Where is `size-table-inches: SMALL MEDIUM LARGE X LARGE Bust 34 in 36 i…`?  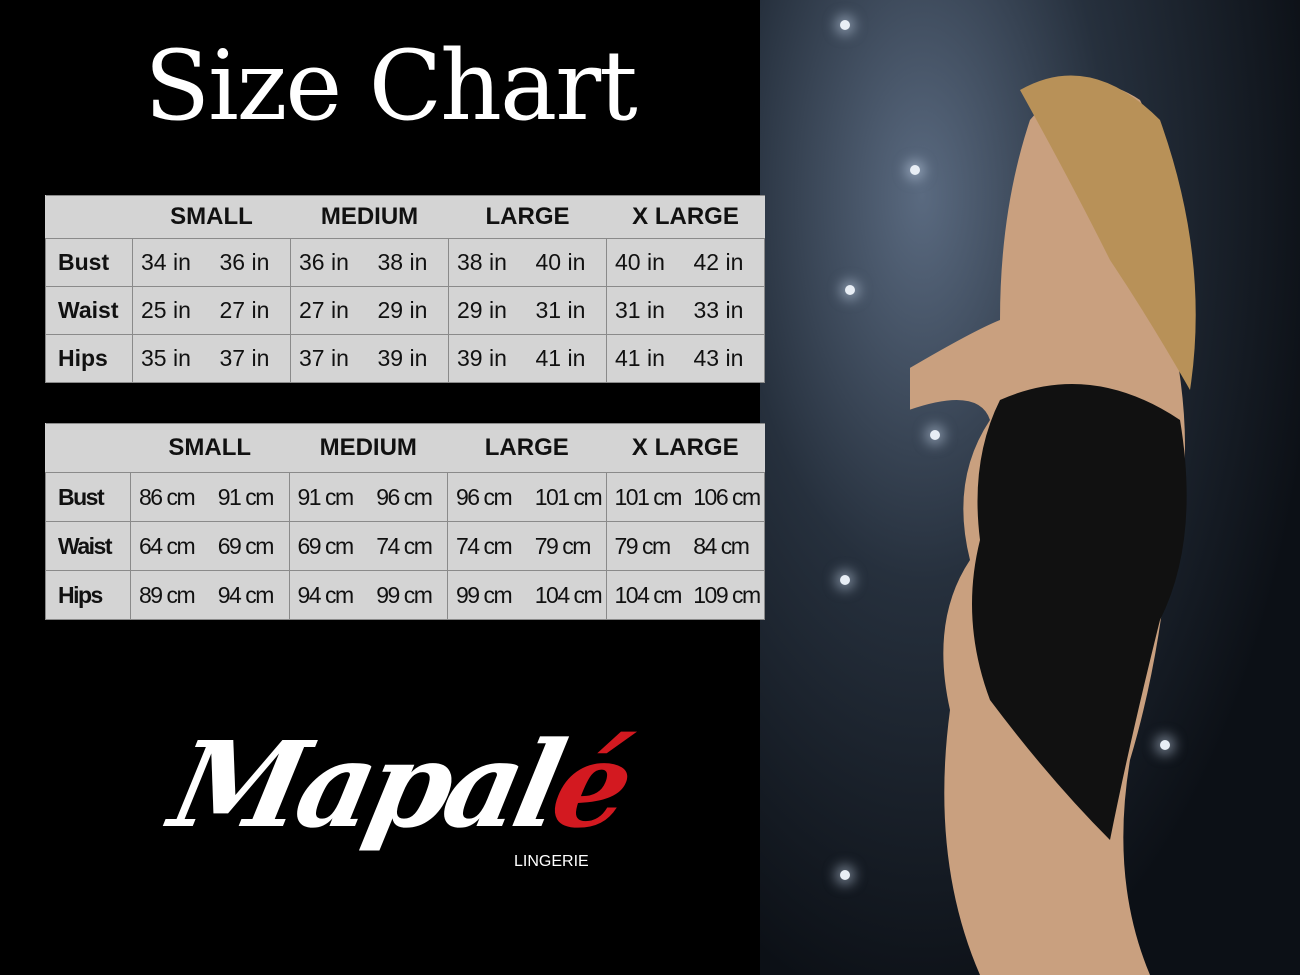
size-table-inches: SMALL MEDIUM LARGE X LARGE Bust 34 in 36 i… is located at coordinates (405, 289).